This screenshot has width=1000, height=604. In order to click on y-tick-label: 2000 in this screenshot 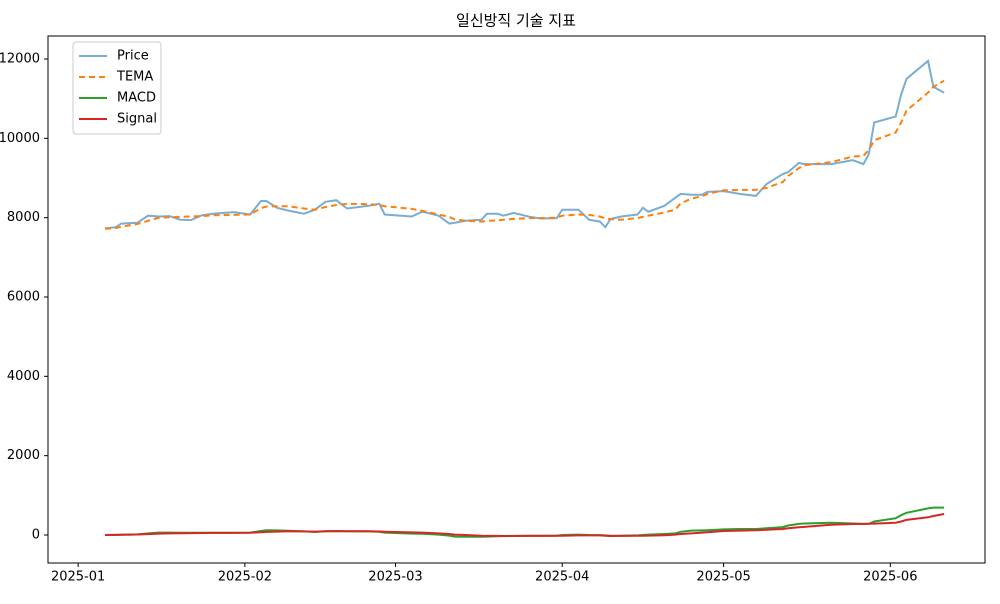, I will do `click(23, 455)`.